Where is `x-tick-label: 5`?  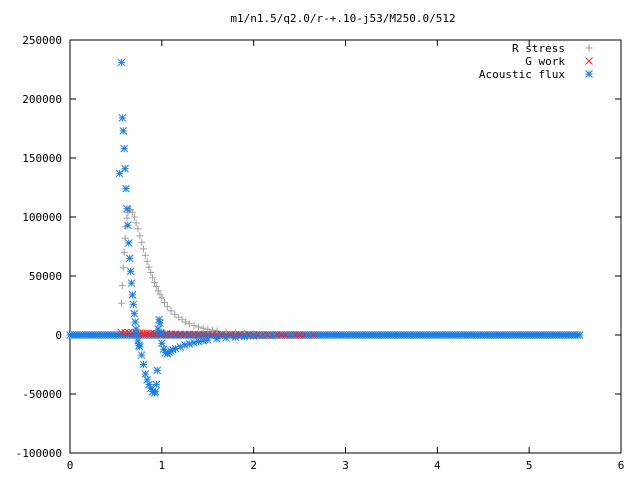 x-tick-label: 5 is located at coordinates (529, 465).